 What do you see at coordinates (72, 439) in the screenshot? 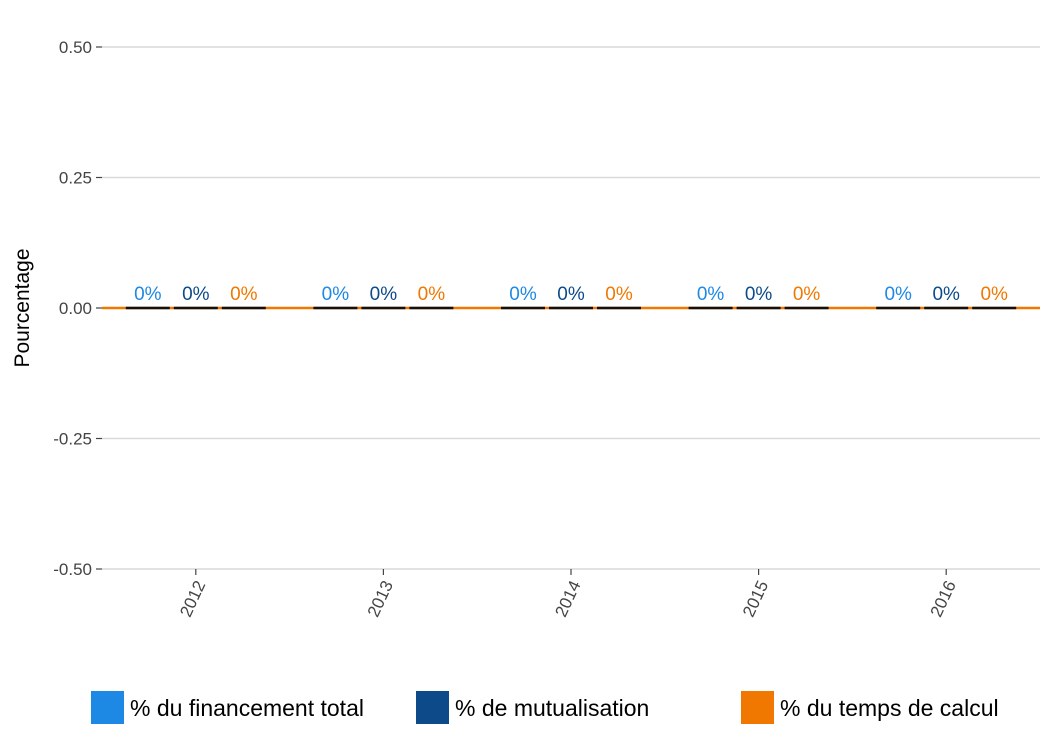
I see `y-tick-label: -0.25` at bounding box center [72, 439].